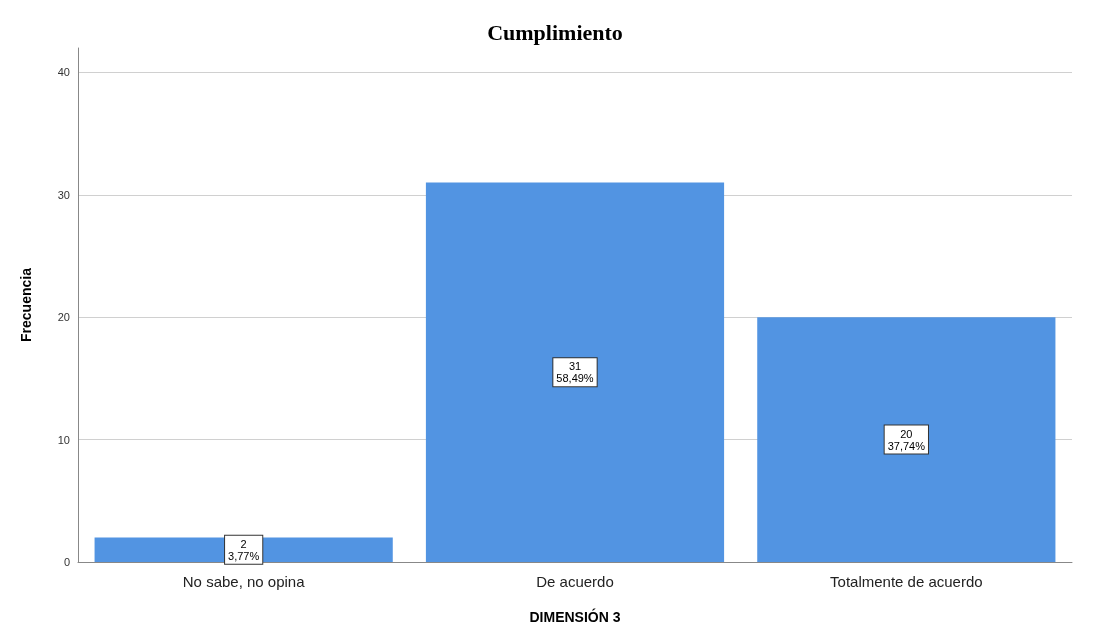  I want to click on x-tick-label: Totalmente de acuerdo, so click(906, 581).